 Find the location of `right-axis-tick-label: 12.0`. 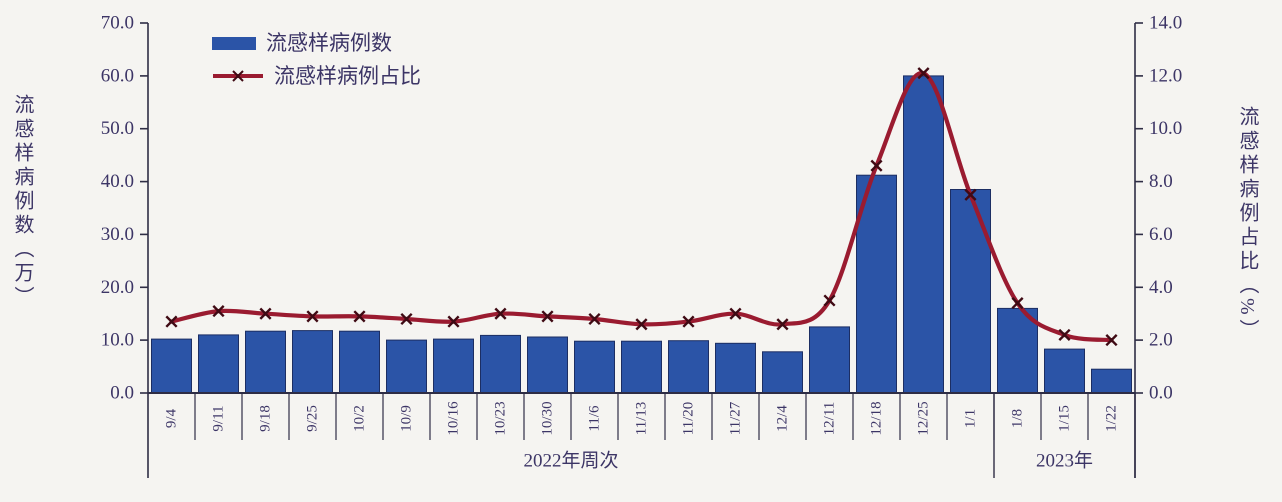

right-axis-tick-label: 12.0 is located at coordinates (1165, 75).